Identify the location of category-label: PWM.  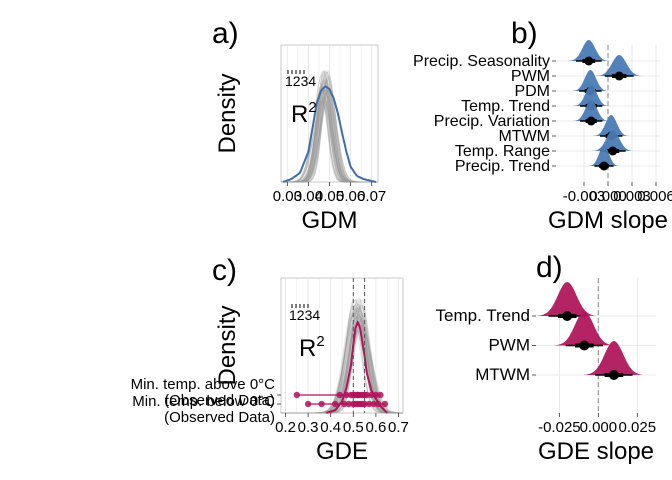
(509, 345).